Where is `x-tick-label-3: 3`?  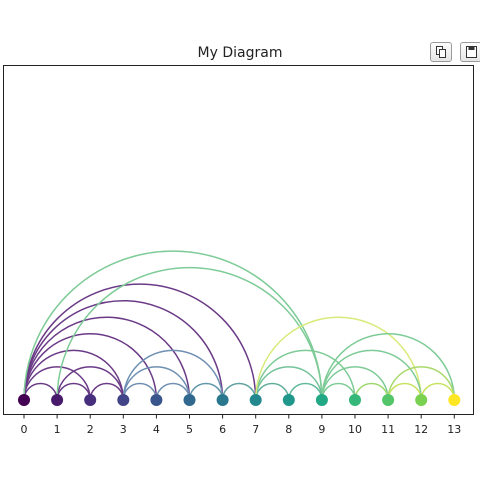
x-tick-label-3: 3 is located at coordinates (123, 429).